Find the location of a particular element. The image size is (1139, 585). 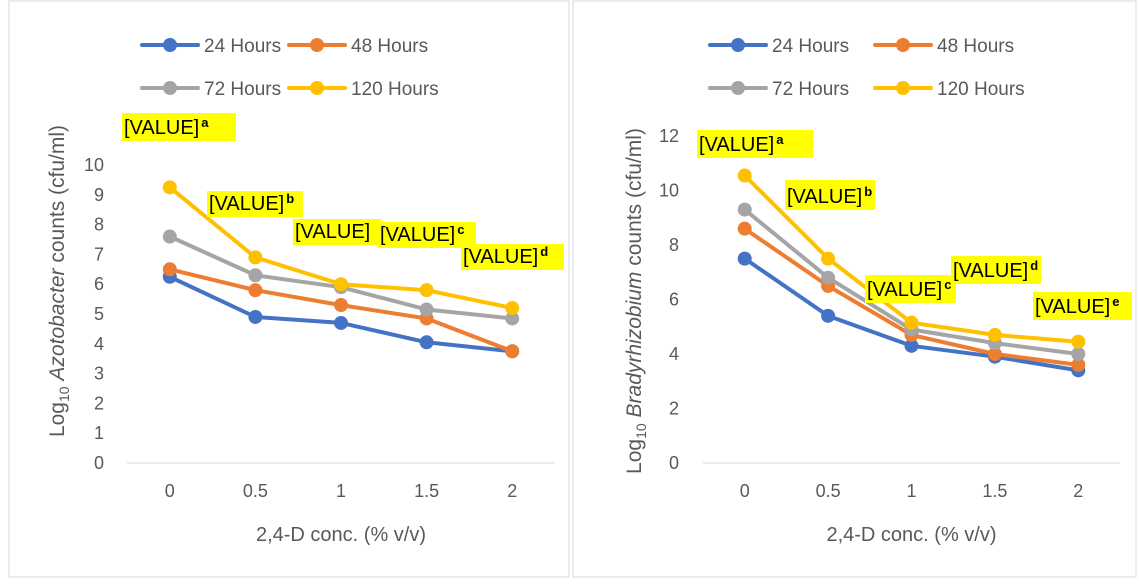

legend-marker-series-48h is located at coordinates (317, 45).